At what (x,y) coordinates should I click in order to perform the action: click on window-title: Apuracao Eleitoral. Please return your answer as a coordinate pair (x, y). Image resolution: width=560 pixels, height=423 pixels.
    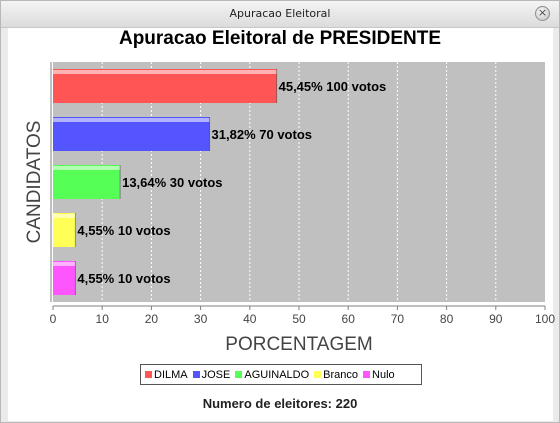
    Looking at the image, I should click on (280, 13).